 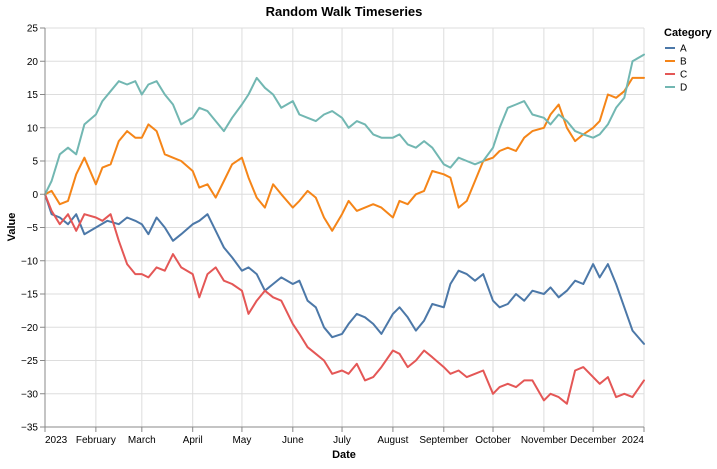 What do you see at coordinates (688, 33) in the screenshot?
I see `legend-title: Category` at bounding box center [688, 33].